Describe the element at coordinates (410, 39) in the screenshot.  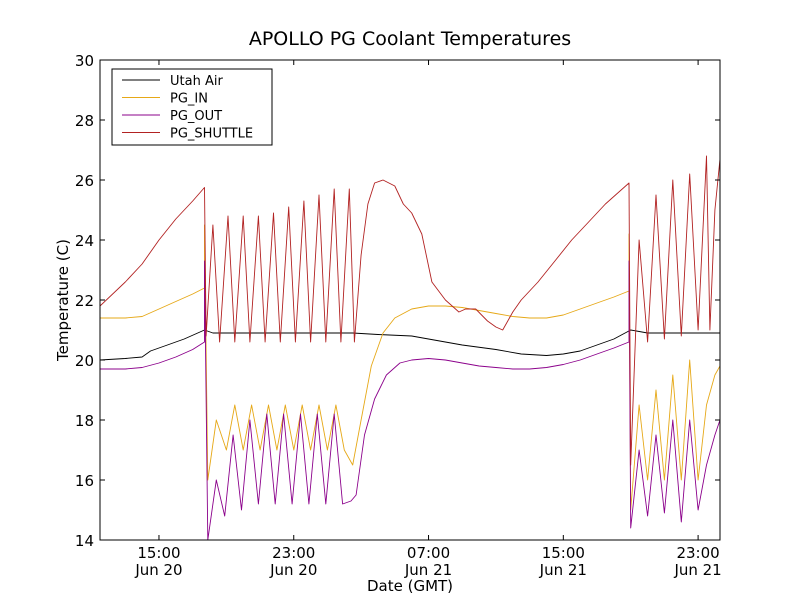
I see `chart-title: APOLLO PG Coolant Temperatures` at that location.